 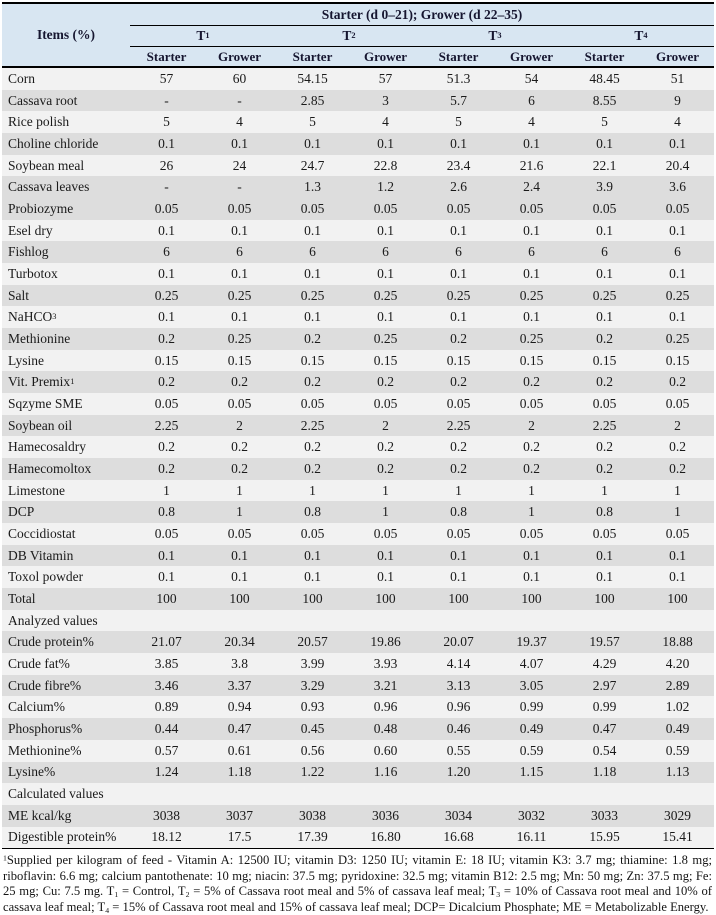 What do you see at coordinates (358, 772) in the screenshot?
I see `table-row: Lysine% 1.24 1.18 1.22 1.16 1.20 1.15 1.18 1.13` at bounding box center [358, 772].